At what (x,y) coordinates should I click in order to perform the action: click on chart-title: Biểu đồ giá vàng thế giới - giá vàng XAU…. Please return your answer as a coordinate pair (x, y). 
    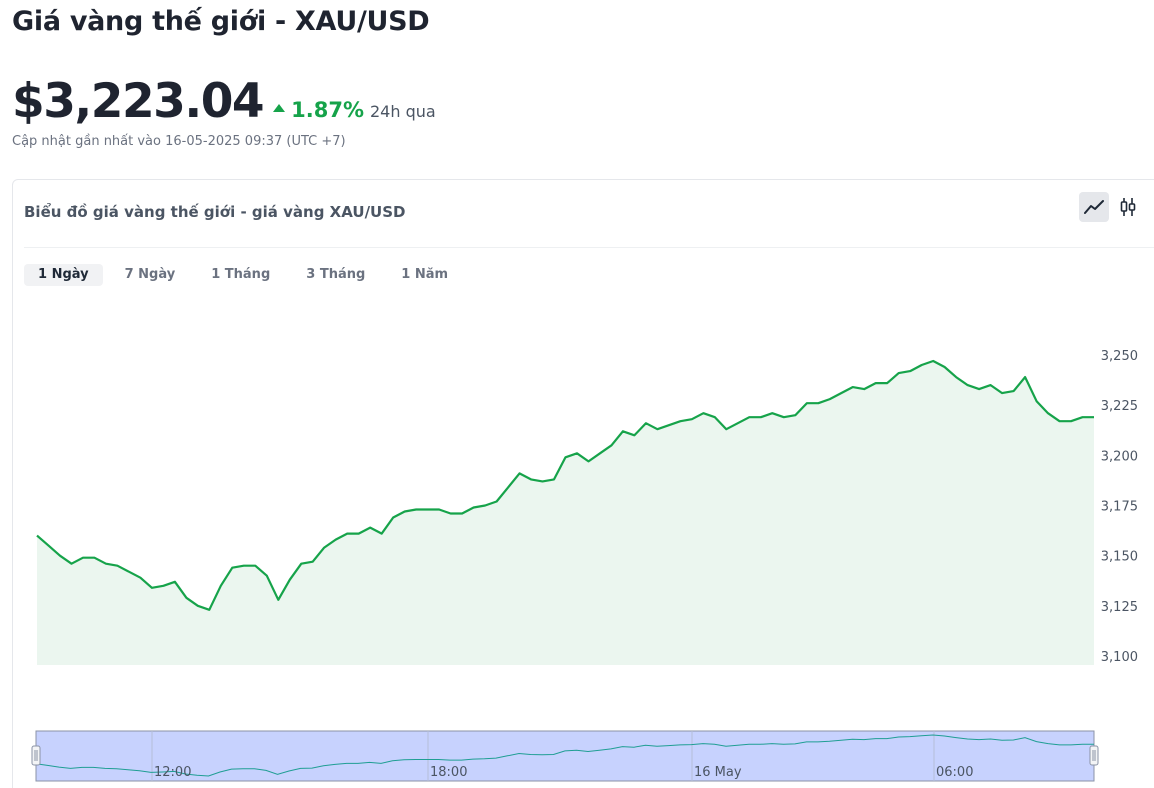
    Looking at the image, I should click on (215, 212).